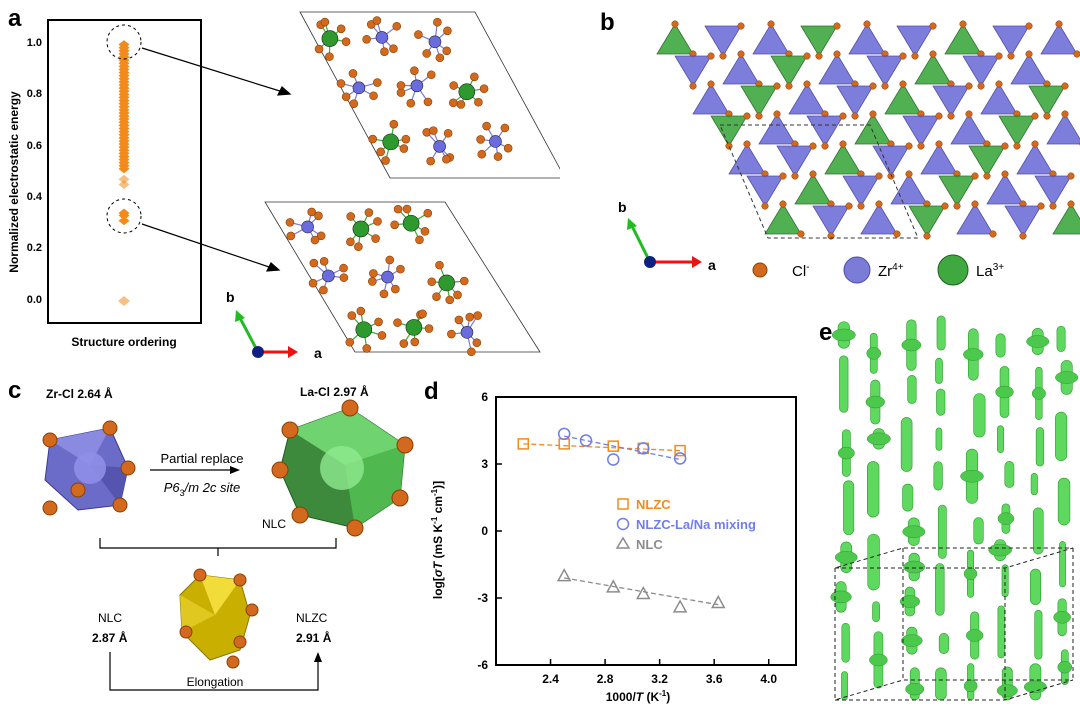 This screenshot has height=712, width=1080. Describe the element at coordinates (34, 300) in the screenshot. I see `panel-a-ytick: 0.0` at that location.